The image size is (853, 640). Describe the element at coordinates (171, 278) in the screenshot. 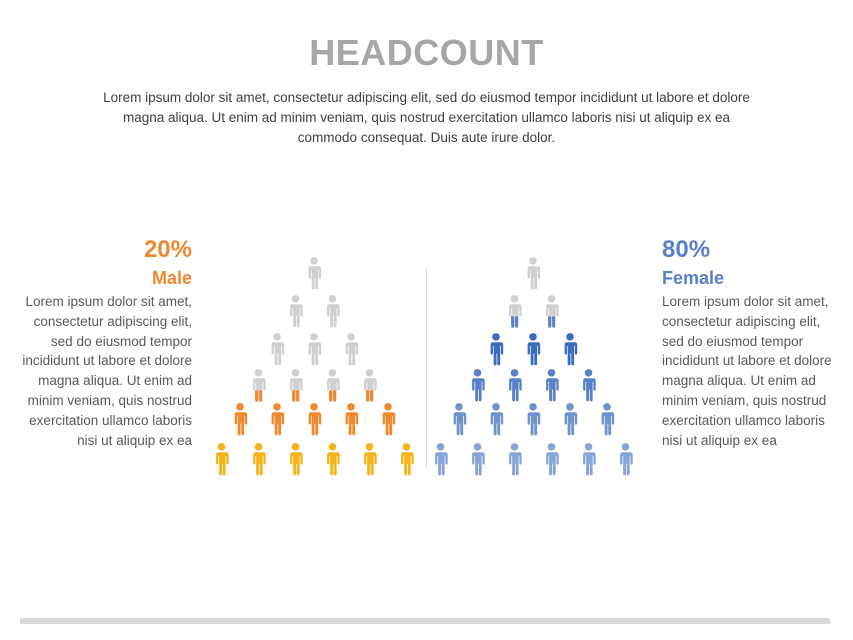

I see `male-label: Male` at that location.